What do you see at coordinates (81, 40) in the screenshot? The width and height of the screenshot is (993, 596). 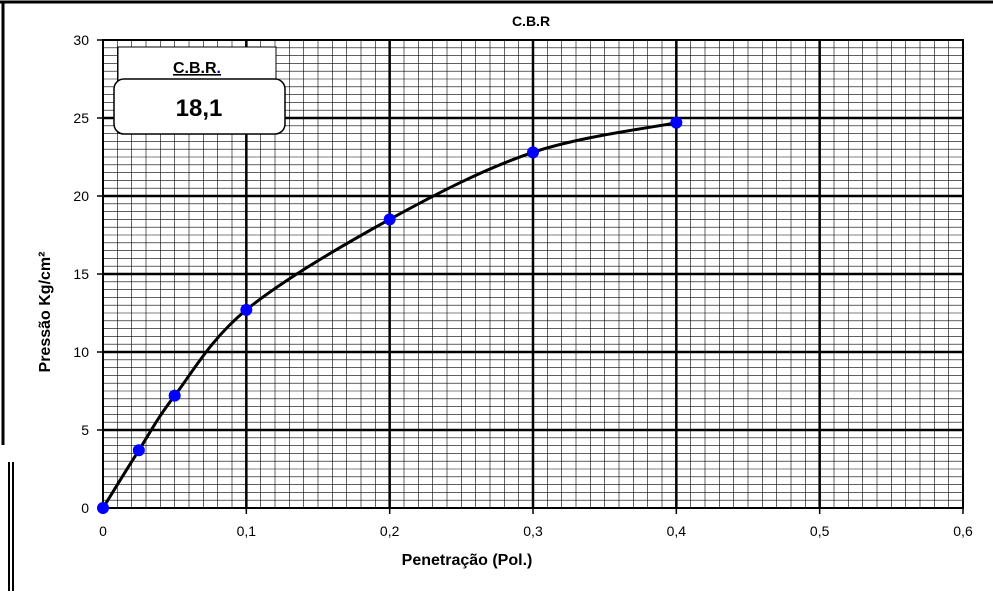 I see `y-tick-label: 30` at bounding box center [81, 40].